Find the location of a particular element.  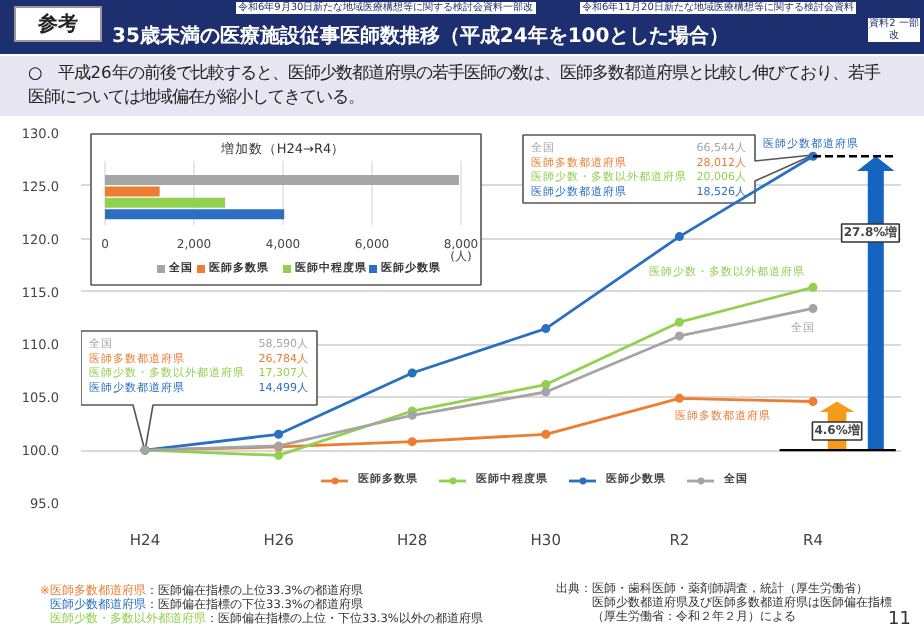

text: 11 is located at coordinates (899, 621).